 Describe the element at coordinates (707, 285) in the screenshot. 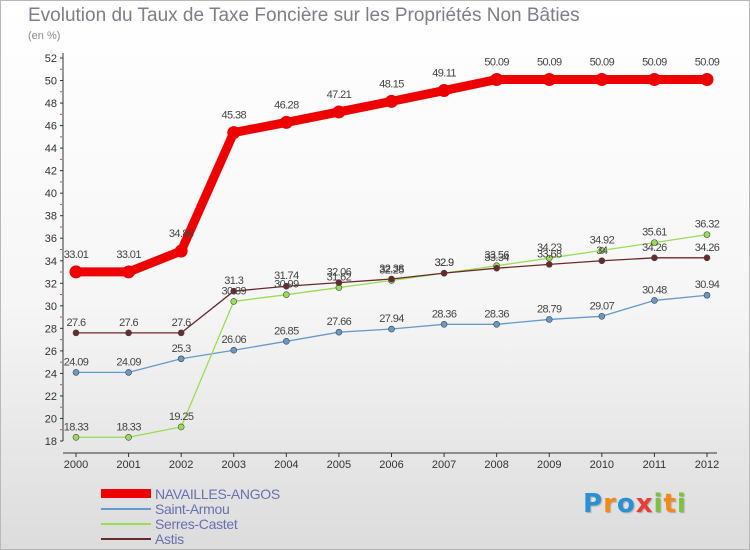

I see `data-label-saint-armou: 30.94` at that location.